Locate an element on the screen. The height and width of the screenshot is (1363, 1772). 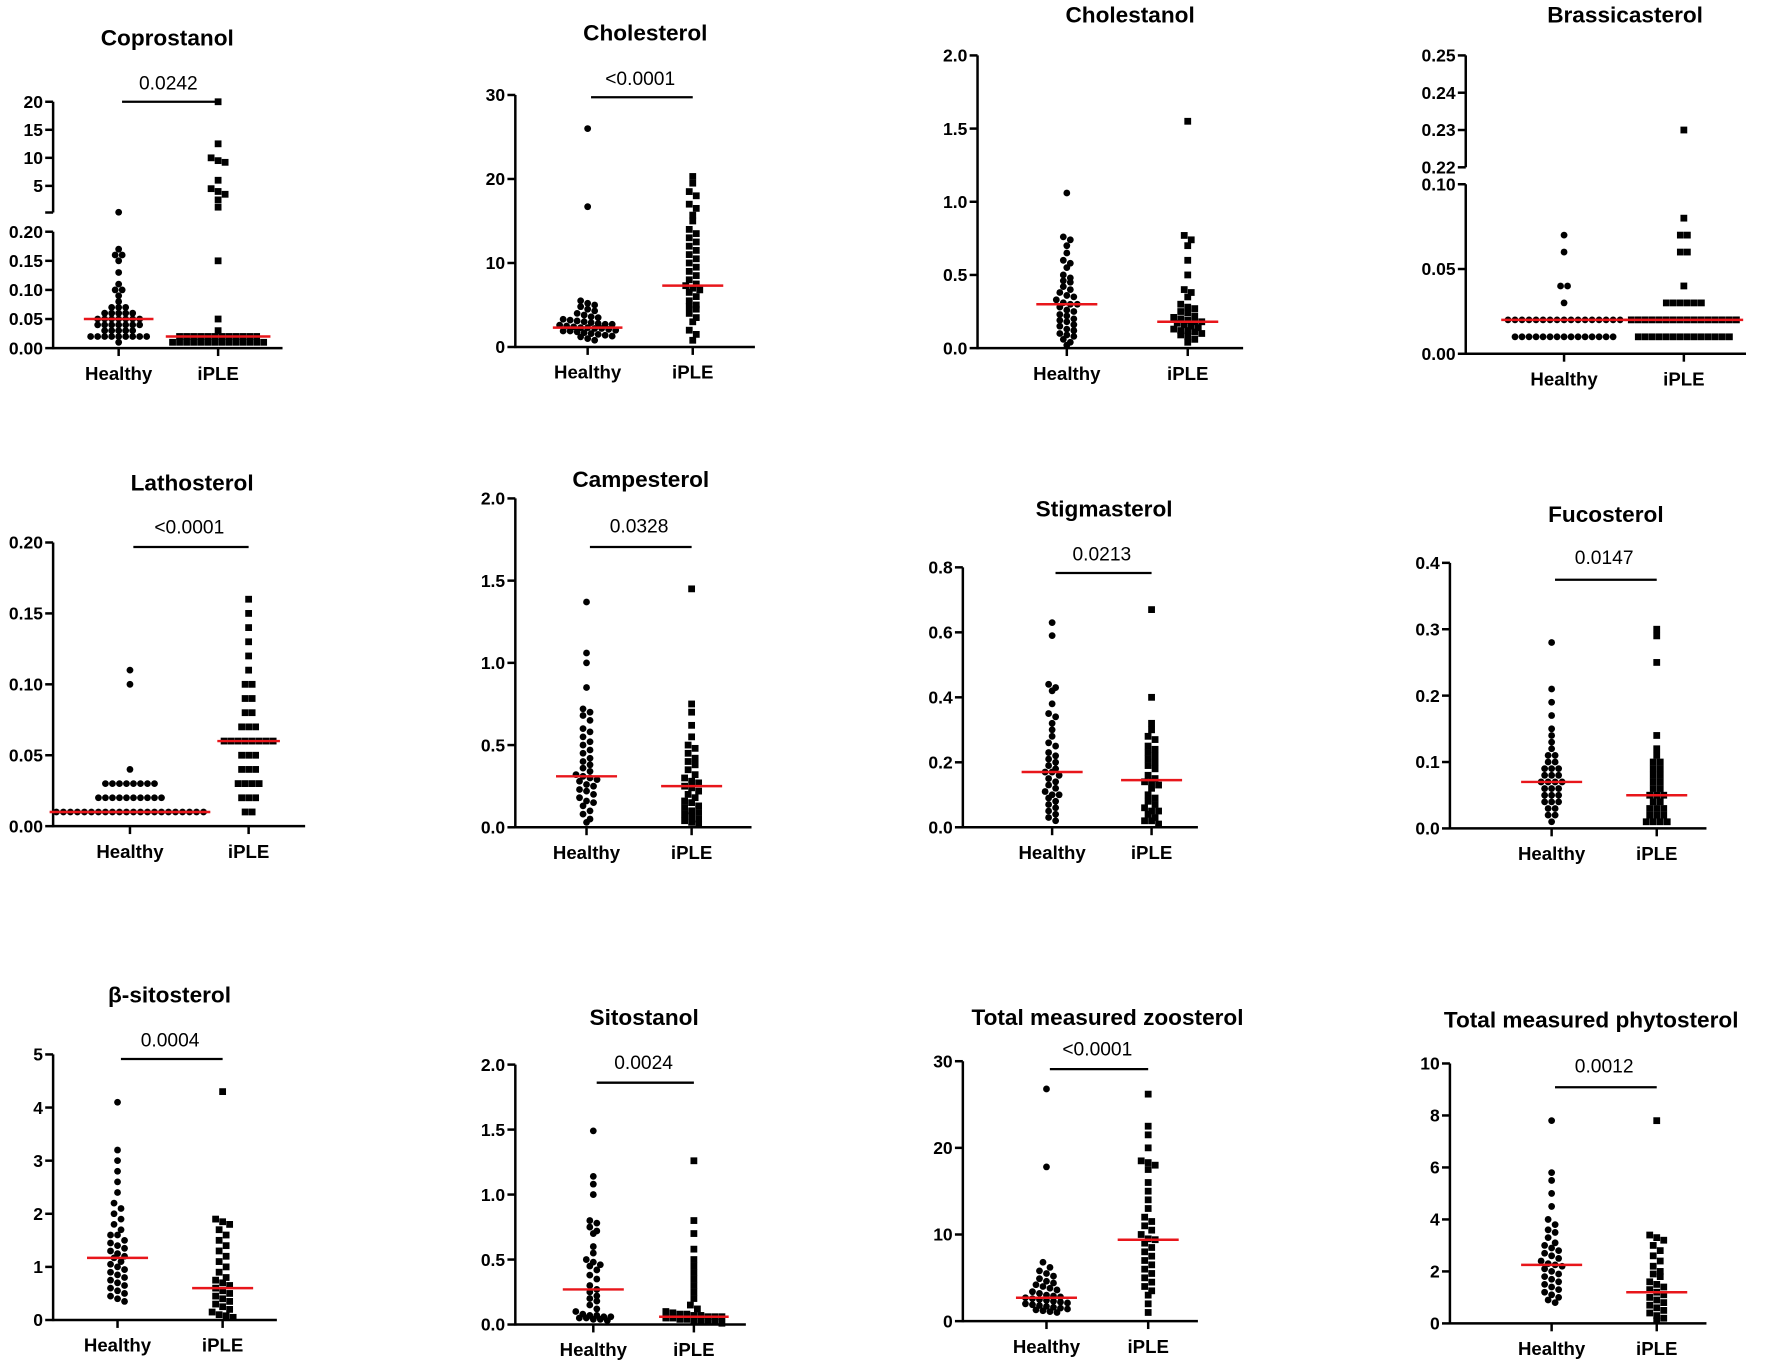
y-tick-label: 0.0 is located at coordinates (940, 827).